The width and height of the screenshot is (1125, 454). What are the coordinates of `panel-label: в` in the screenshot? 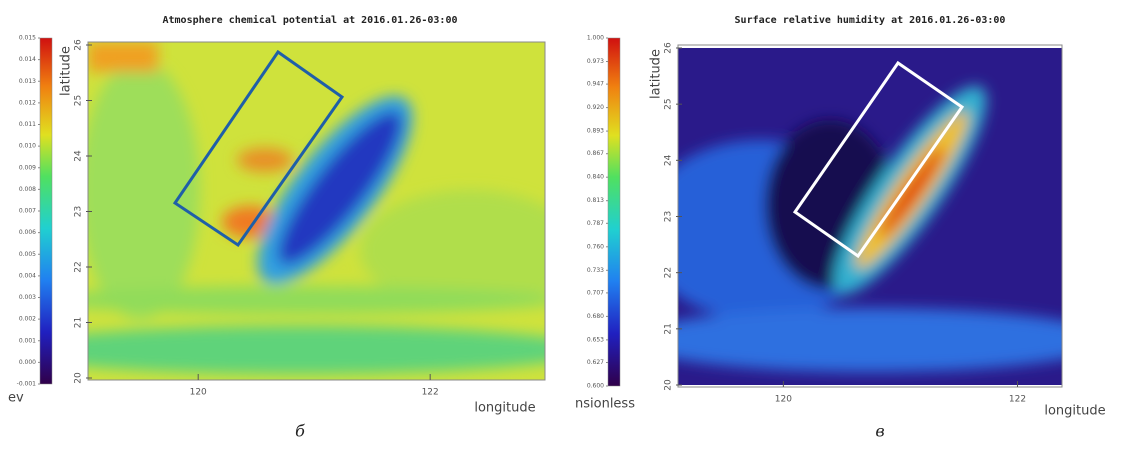 It's located at (879, 431).